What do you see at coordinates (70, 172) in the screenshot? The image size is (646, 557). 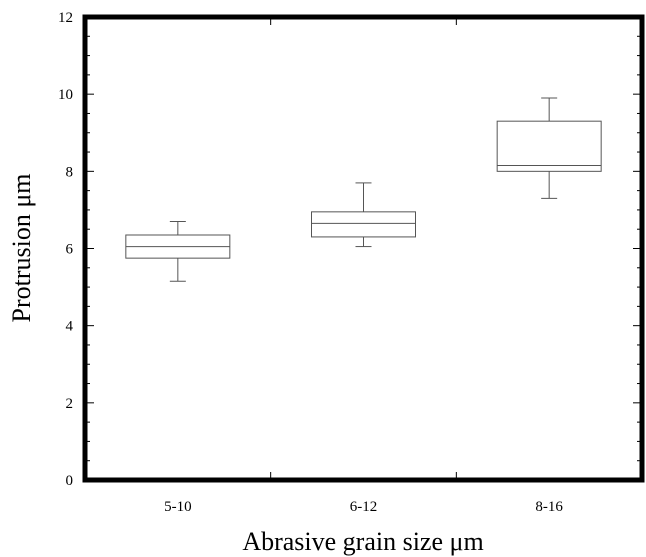 I see `y-tick-label: 8` at bounding box center [70, 172].